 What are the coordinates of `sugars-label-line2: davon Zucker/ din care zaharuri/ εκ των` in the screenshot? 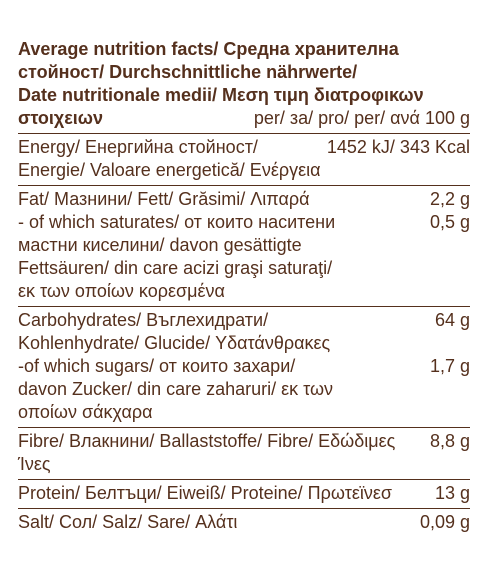 It's located at (176, 389).